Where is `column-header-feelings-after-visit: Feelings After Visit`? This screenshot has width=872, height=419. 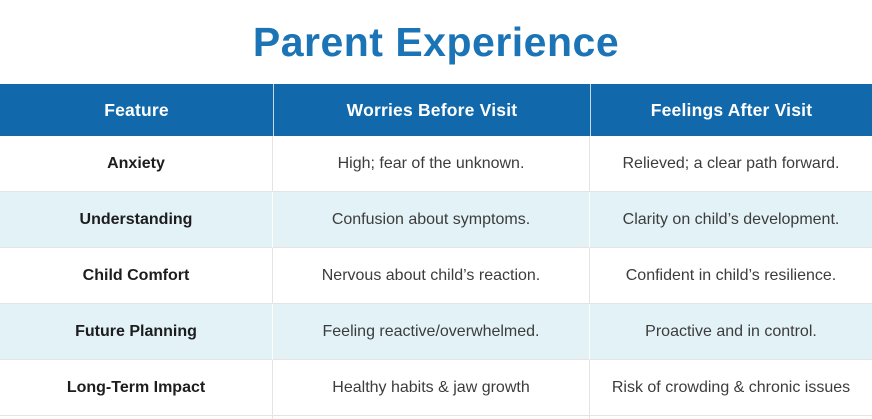 column-header-feelings-after-visit: Feelings After Visit is located at coordinates (731, 110).